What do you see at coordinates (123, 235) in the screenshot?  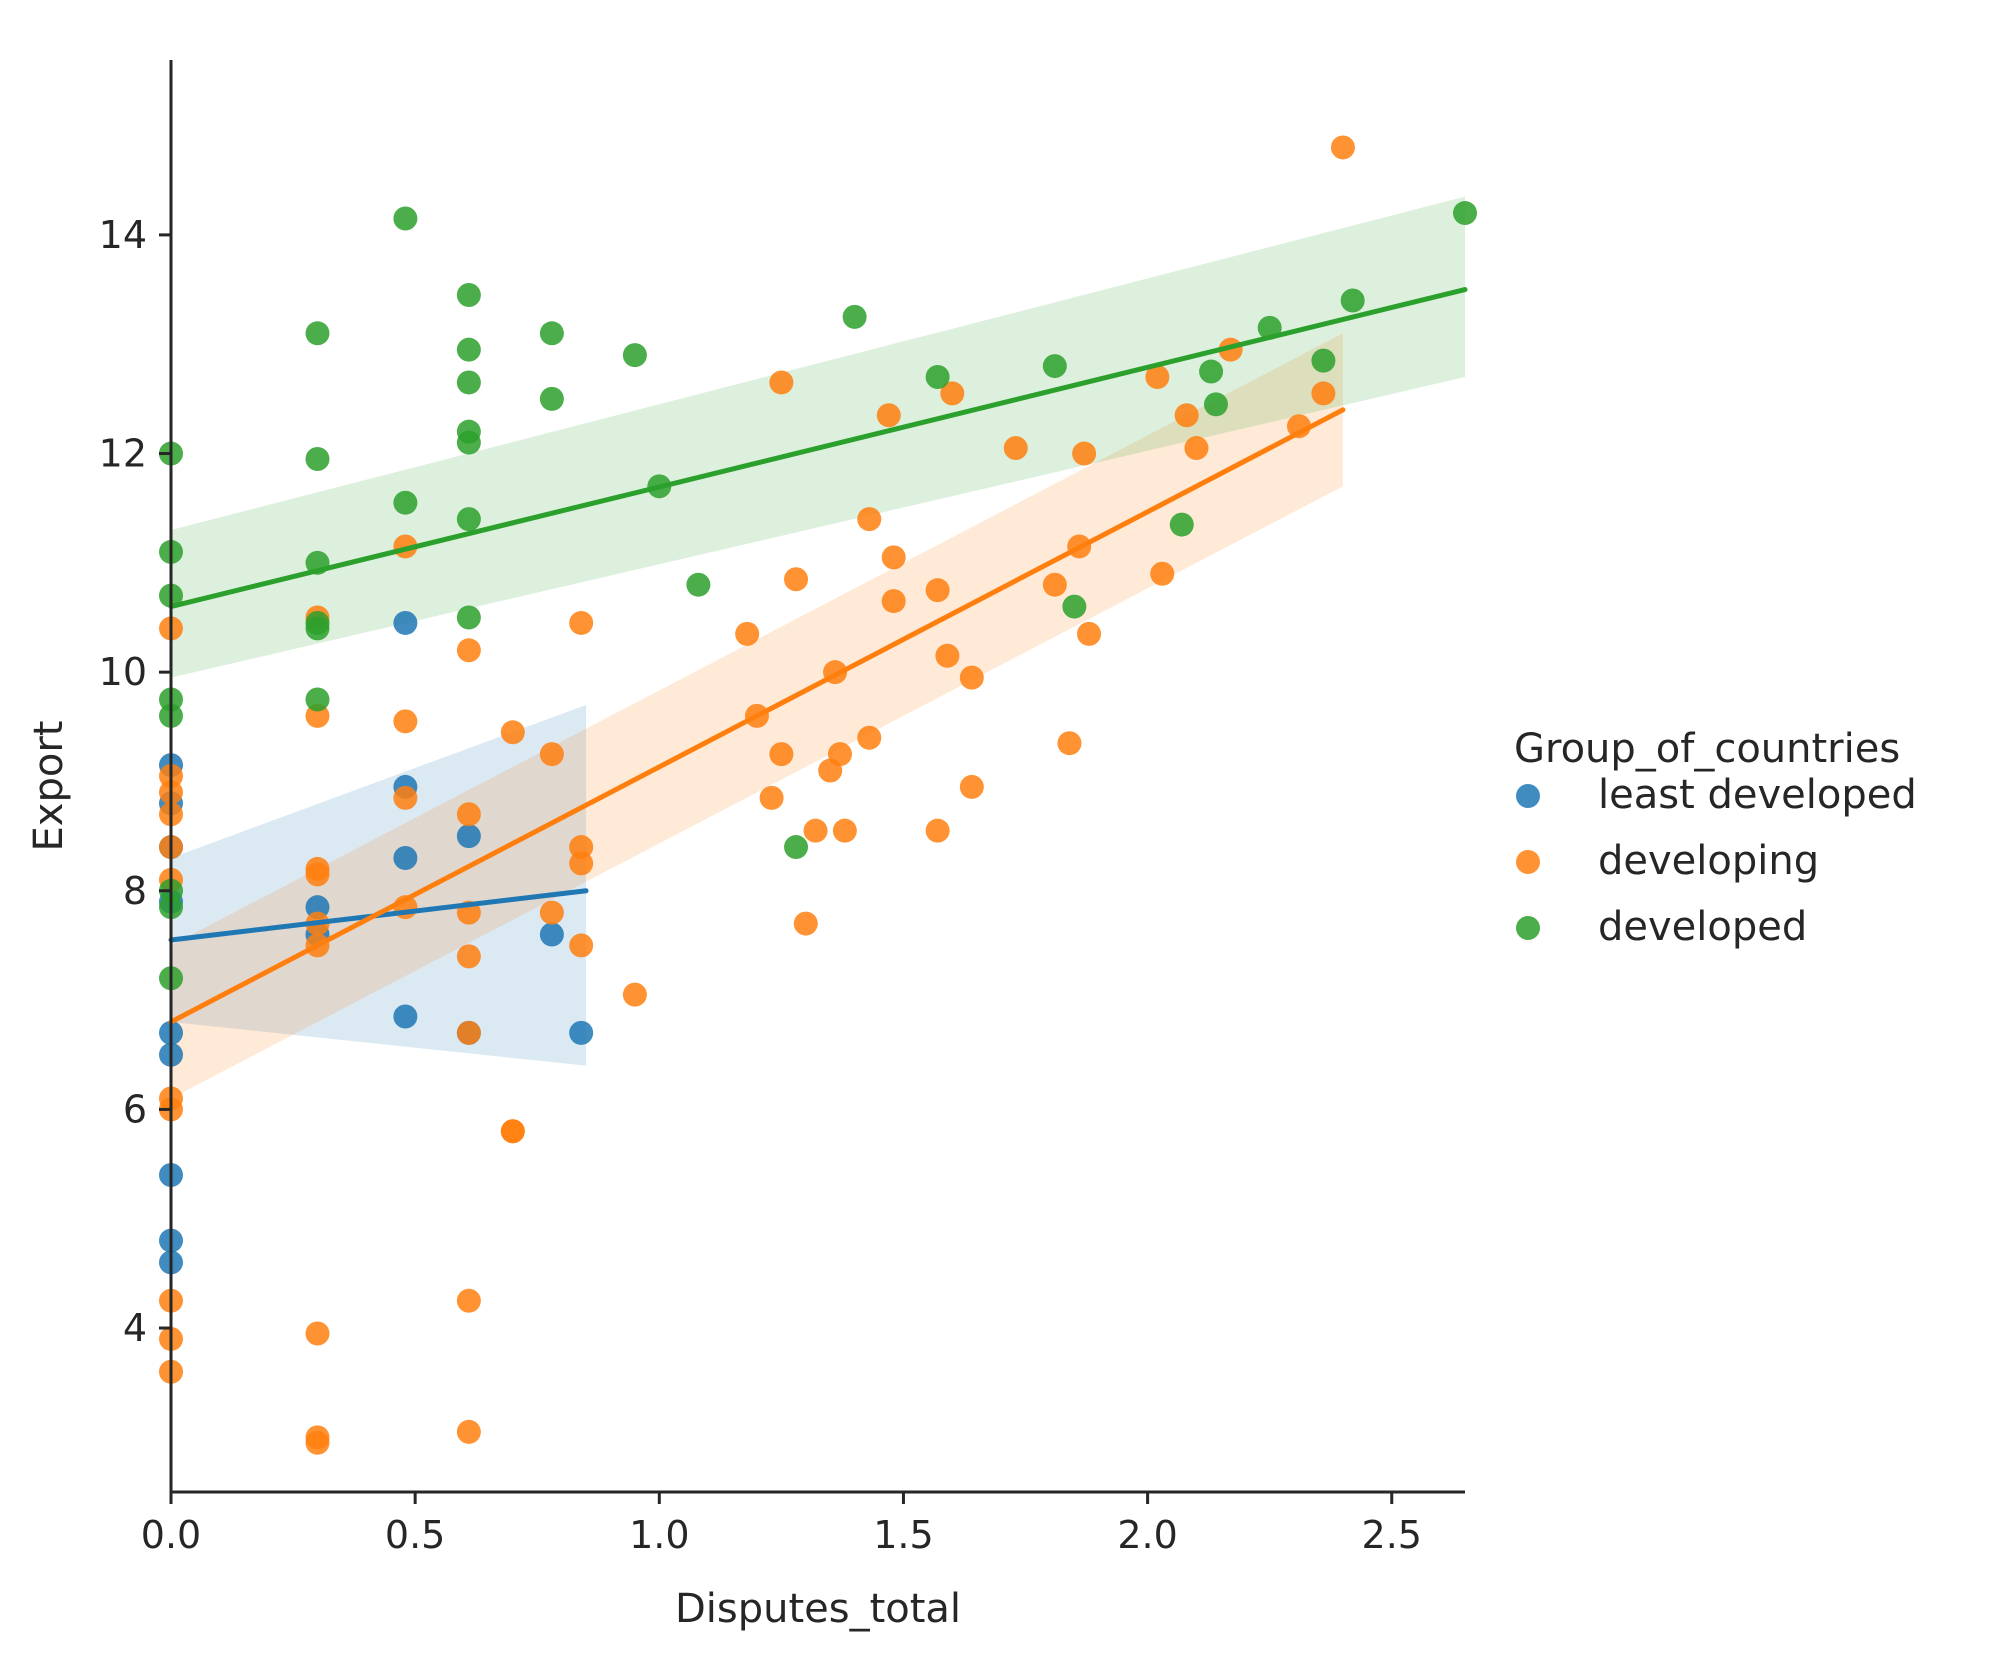 I see `y-tick-label-5: 14` at bounding box center [123, 235].